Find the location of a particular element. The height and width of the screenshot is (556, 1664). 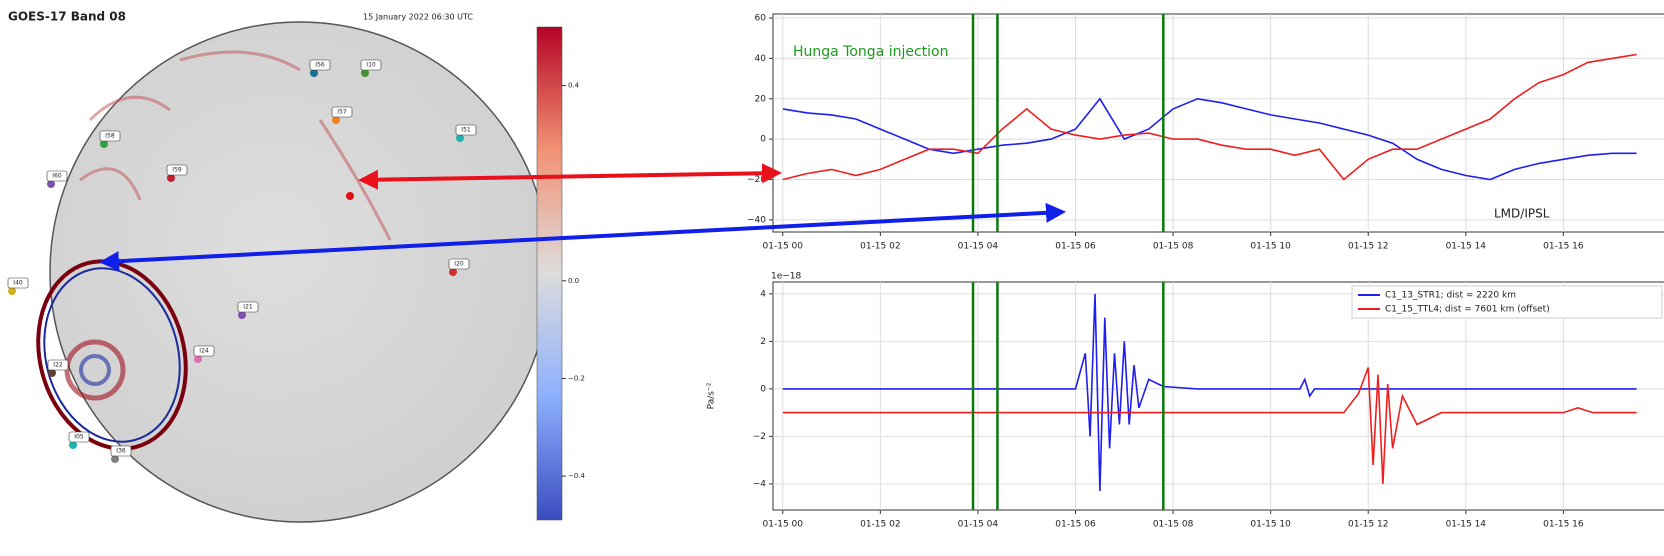

station-label: I56 is located at coordinates (320, 65).